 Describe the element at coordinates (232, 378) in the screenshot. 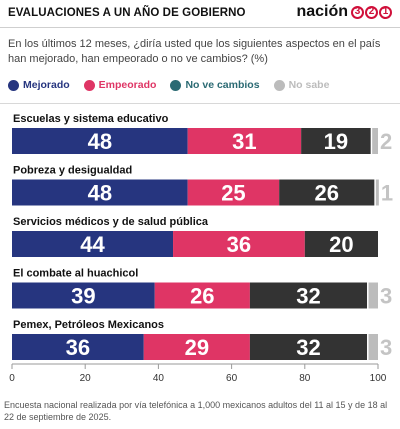

I see `x-tick-label: 60` at that location.